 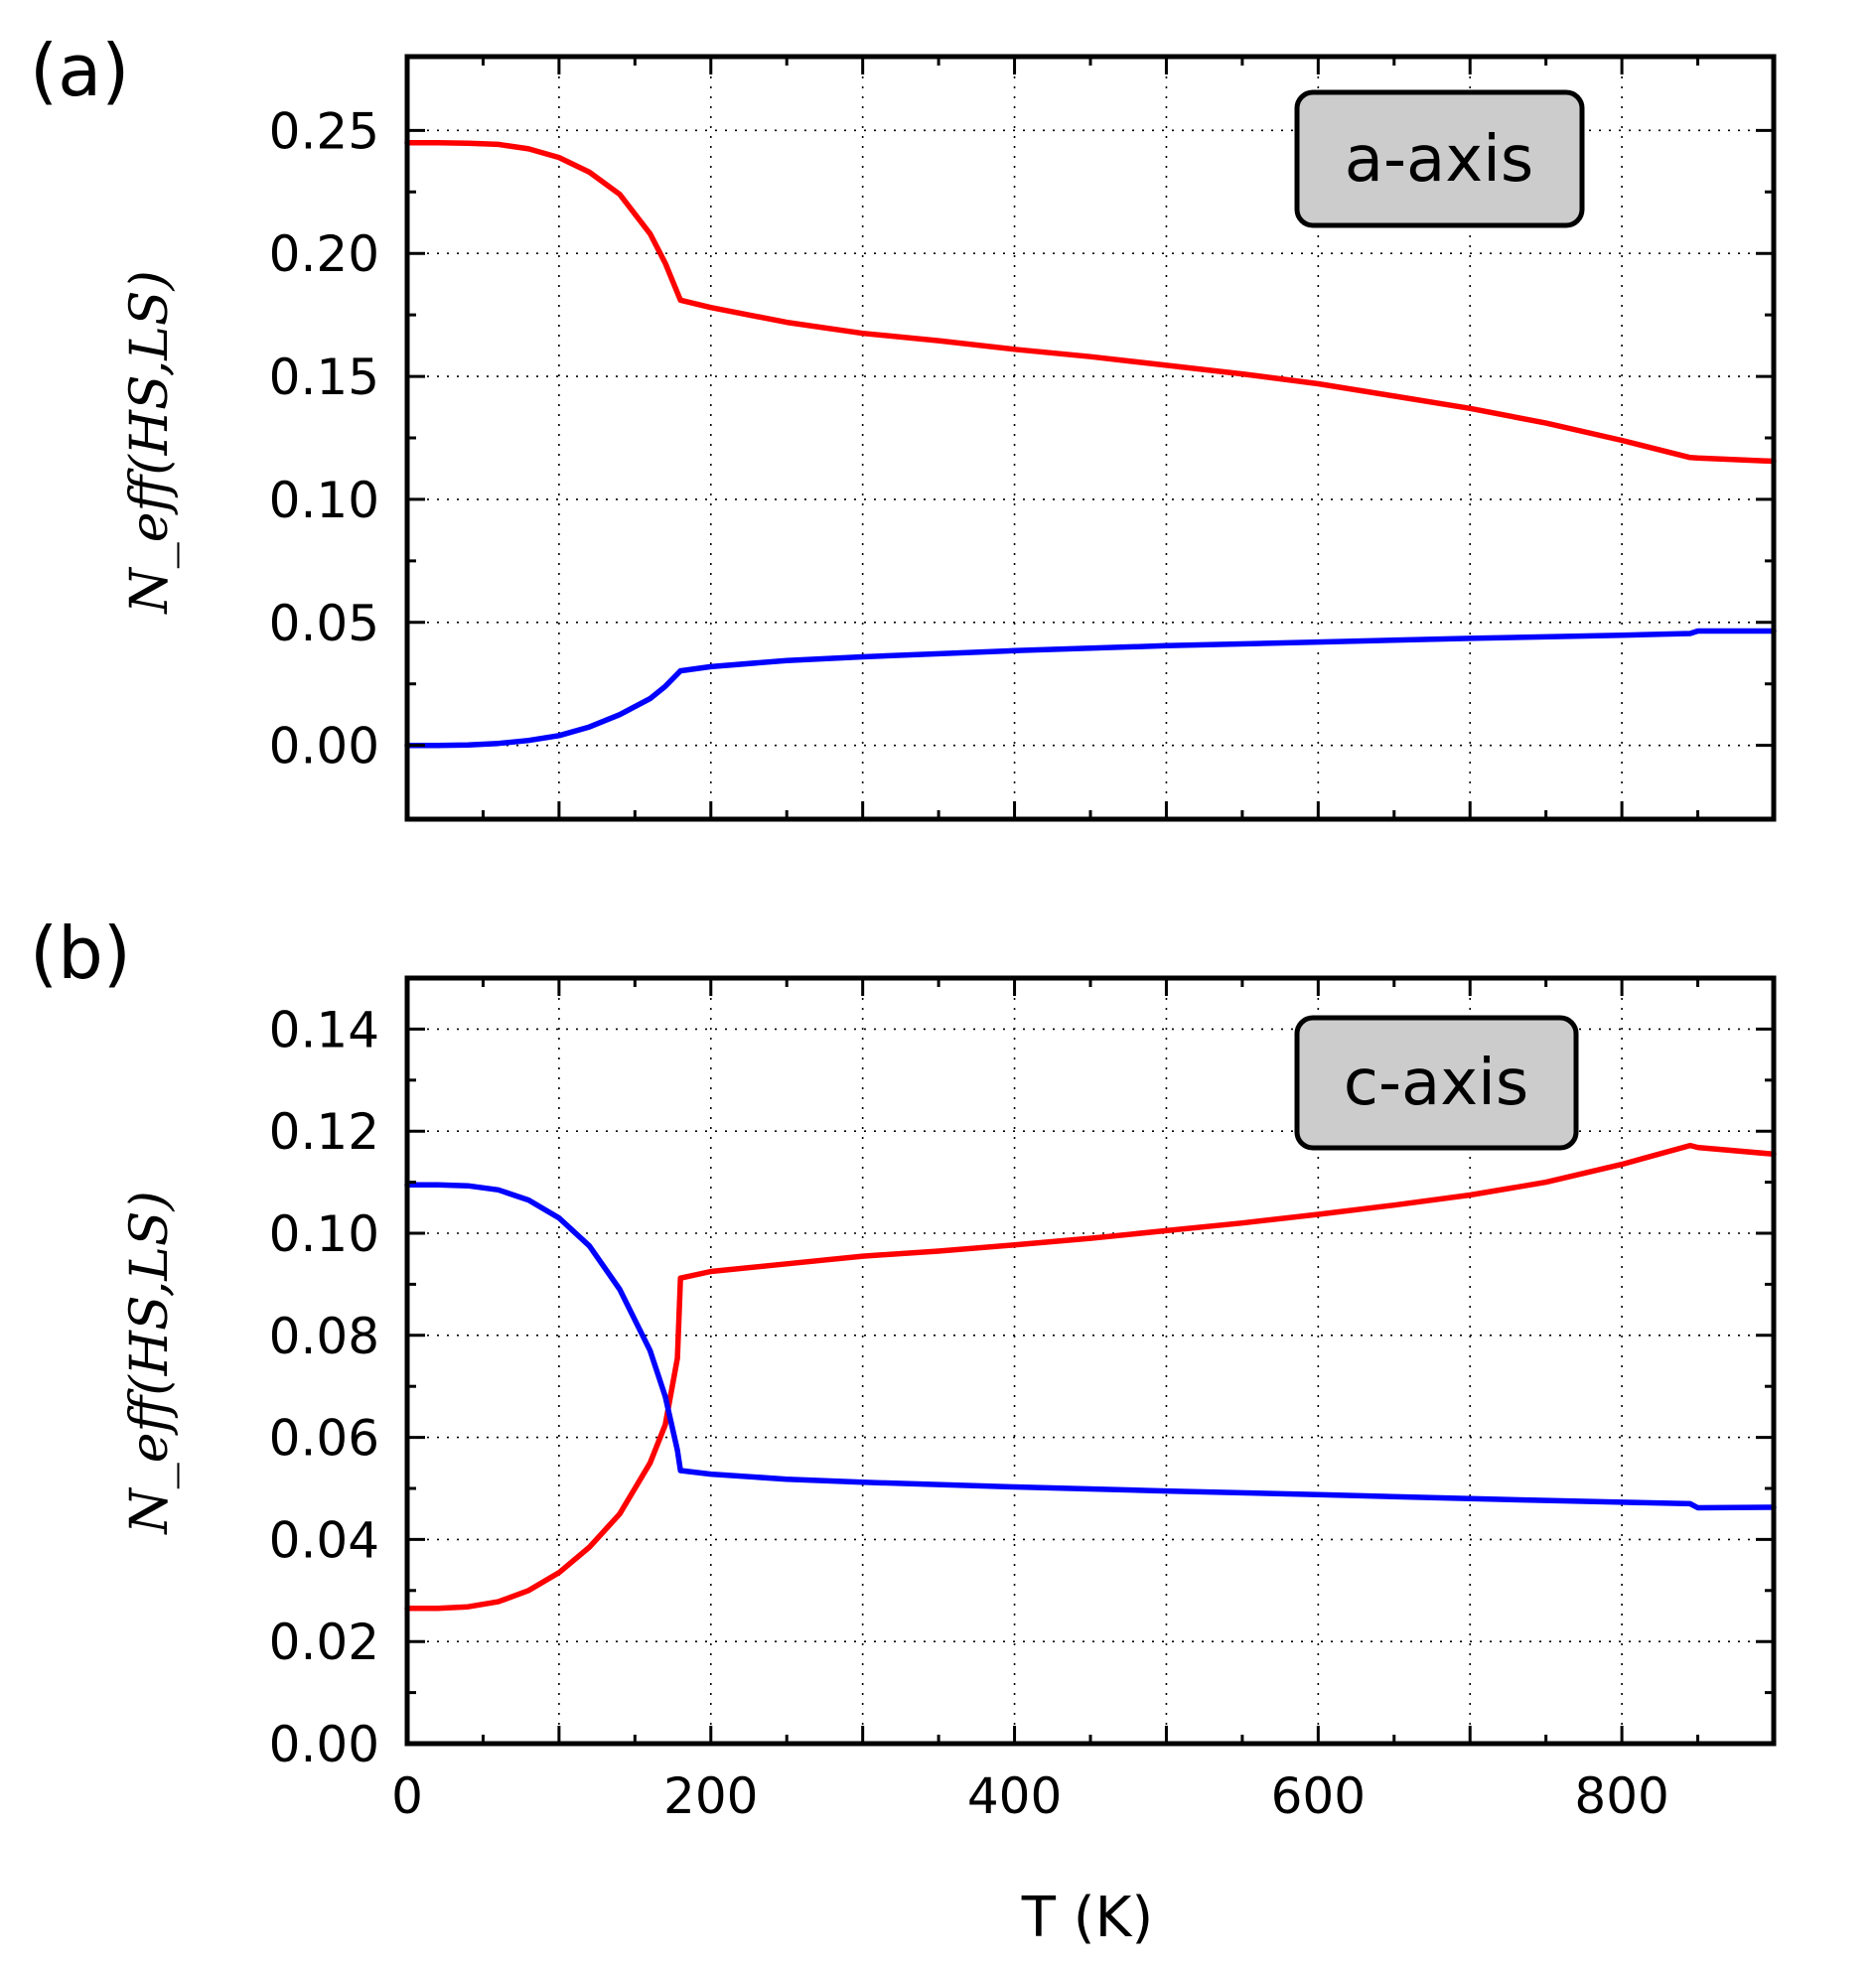 What do you see at coordinates (324, 1387) in the screenshot?
I see `panel-b-yticklabels: 0.00 0.02 0.04 0.06 0.08 0.10 0.12 0.14` at bounding box center [324, 1387].